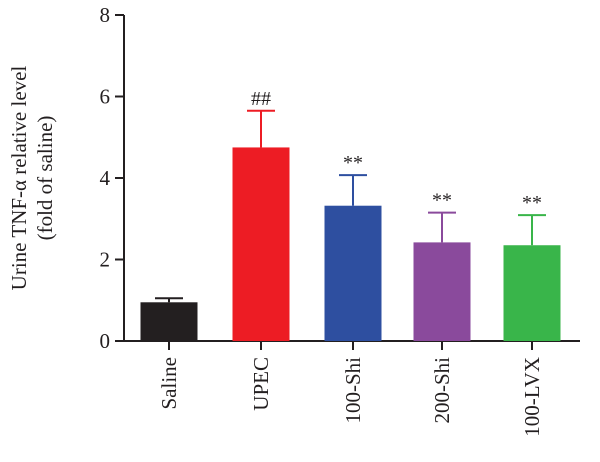  Describe the element at coordinates (105, 97) in the screenshot. I see `y-tick-label: 6` at that location.